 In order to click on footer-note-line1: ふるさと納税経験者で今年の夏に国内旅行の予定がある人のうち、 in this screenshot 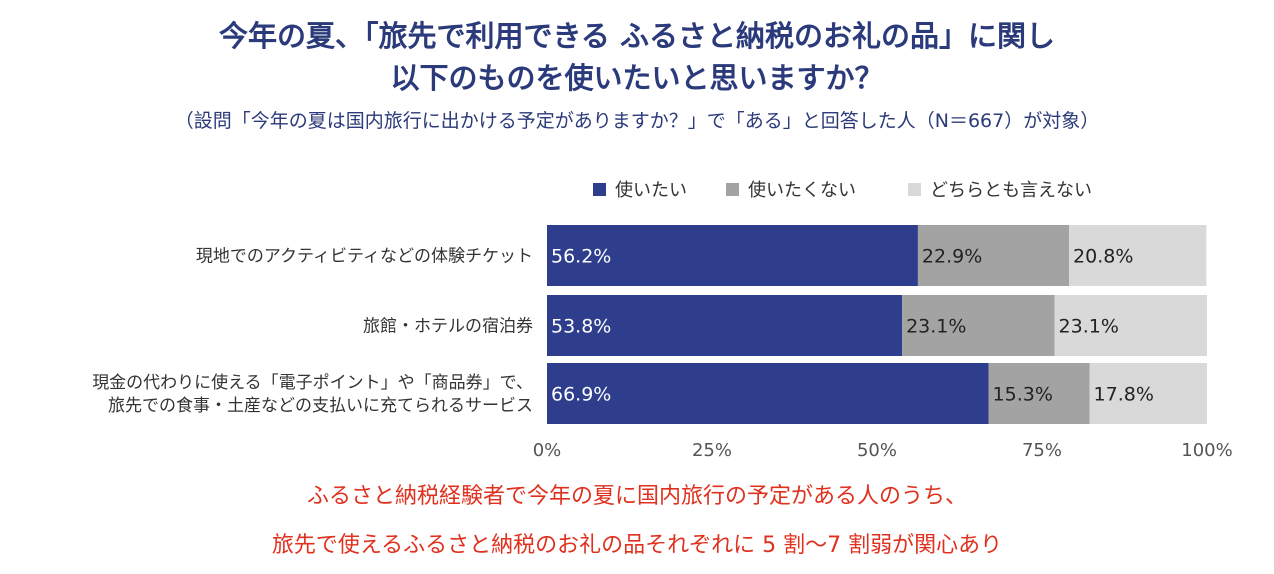, I will do `click(636, 496)`.